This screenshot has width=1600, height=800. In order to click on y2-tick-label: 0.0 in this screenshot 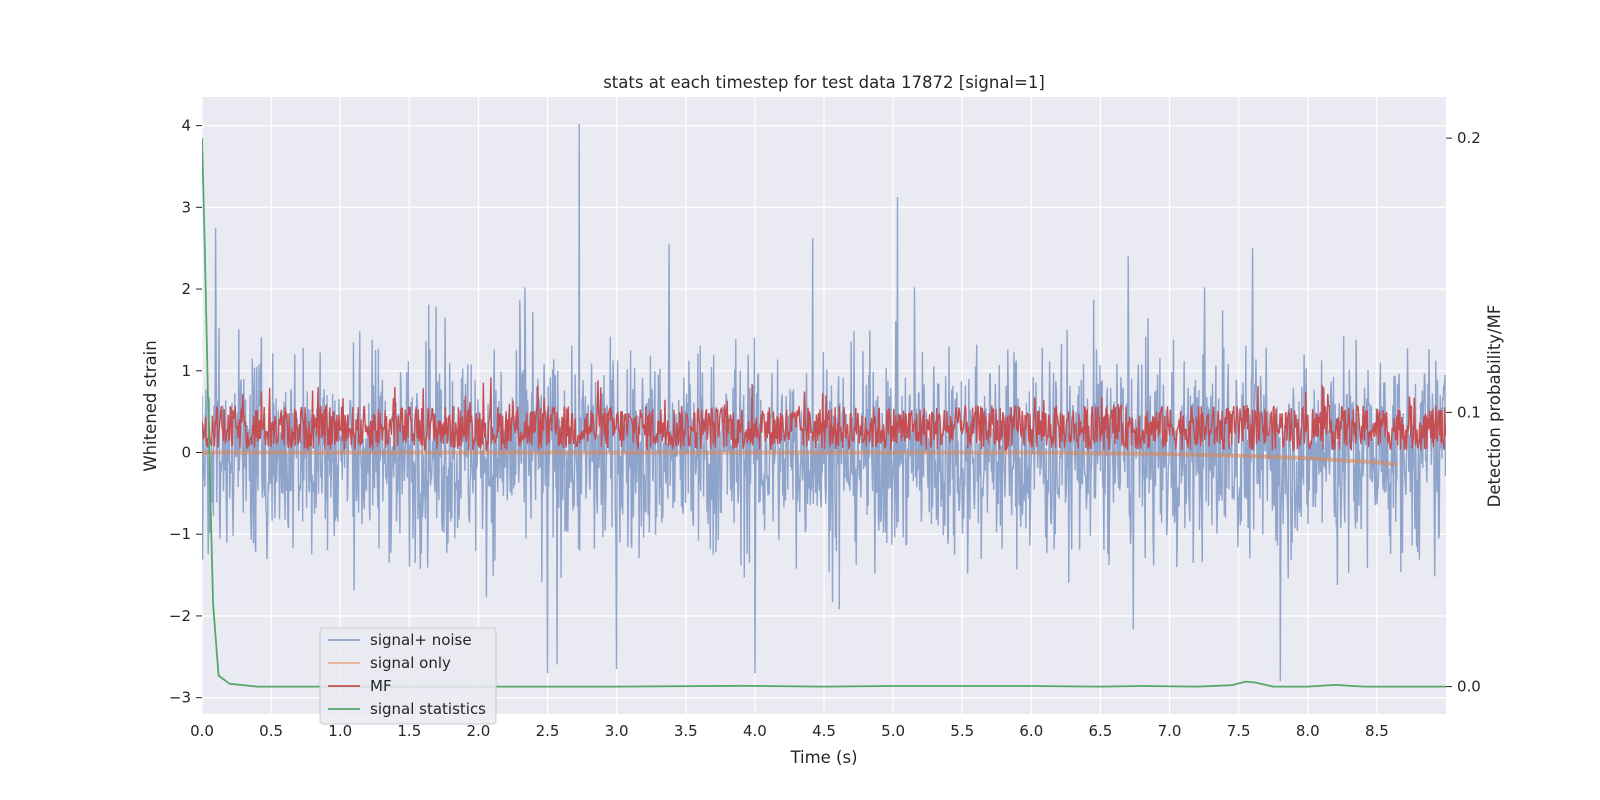, I will do `click(1469, 687)`.